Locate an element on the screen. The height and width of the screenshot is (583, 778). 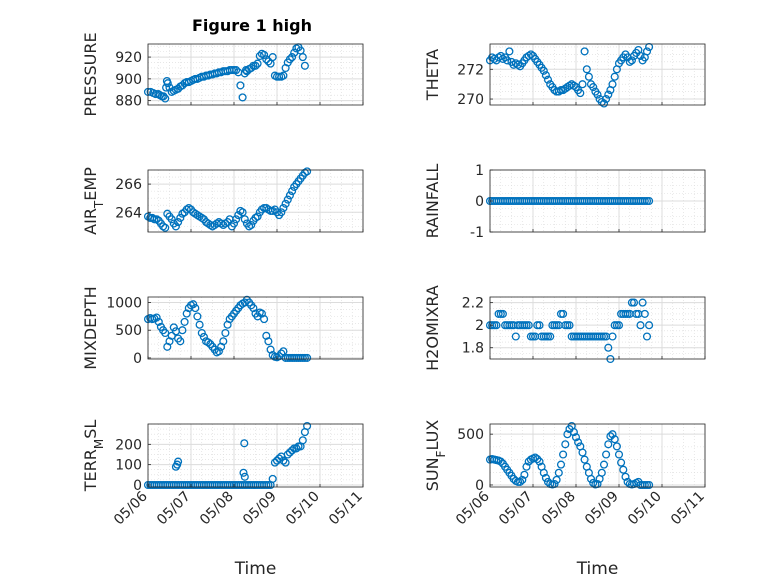
y-tick-label: -1 is located at coordinates (477, 233).